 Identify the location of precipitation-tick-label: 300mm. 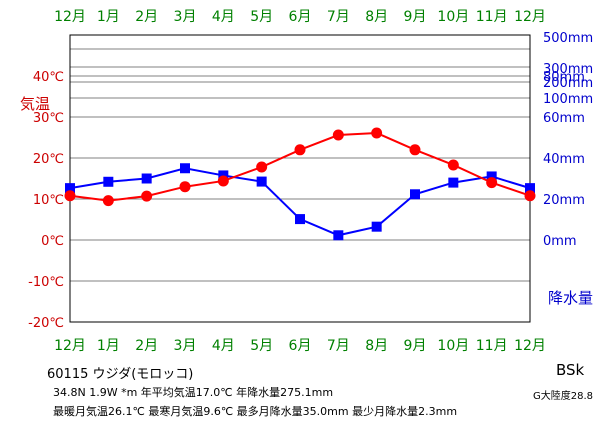
(568, 69).